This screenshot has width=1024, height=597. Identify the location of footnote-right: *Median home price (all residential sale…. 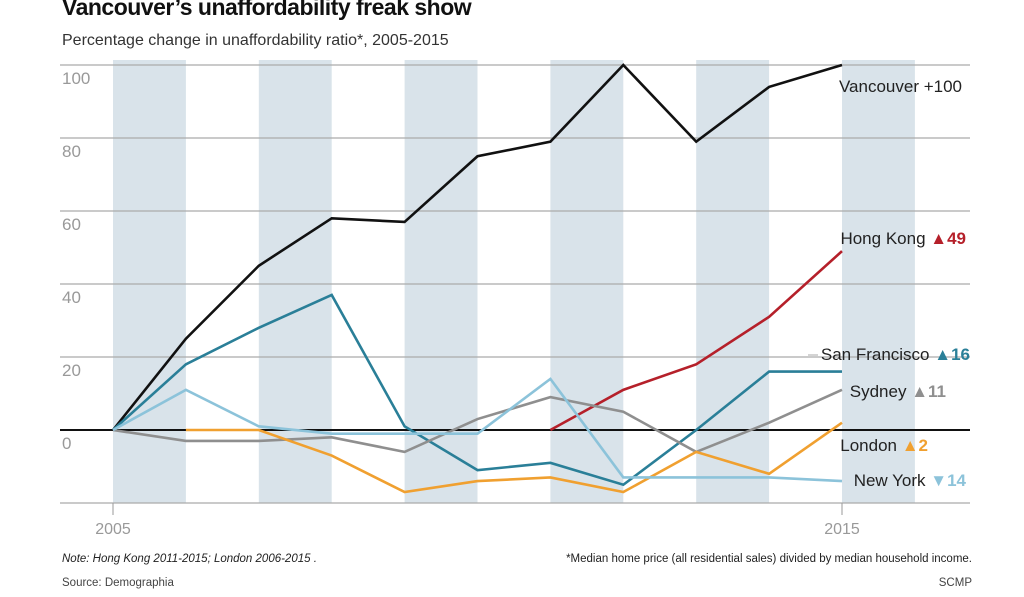
(769, 559).